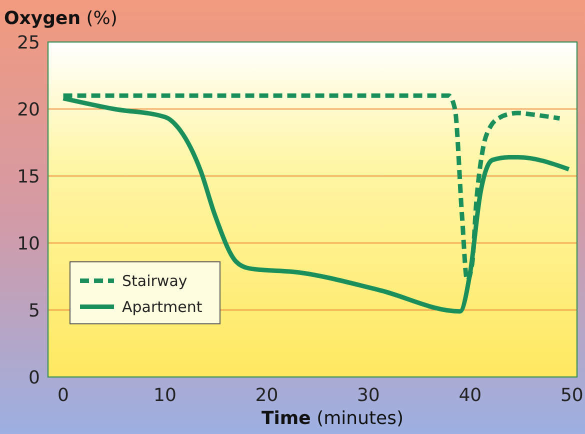 Image resolution: width=585 pixels, height=434 pixels. I want to click on y-tick-label: 20, so click(28, 109).